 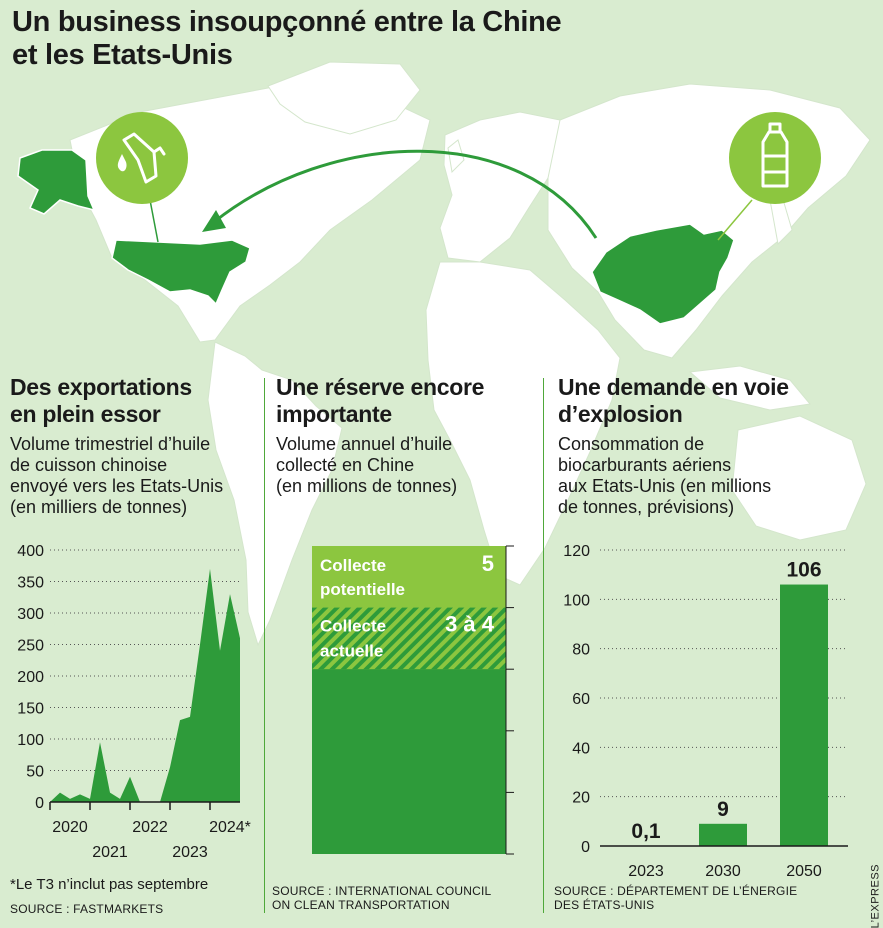 What do you see at coordinates (30, 583) in the screenshot?
I see `exports-y-tick-label: 350` at bounding box center [30, 583].